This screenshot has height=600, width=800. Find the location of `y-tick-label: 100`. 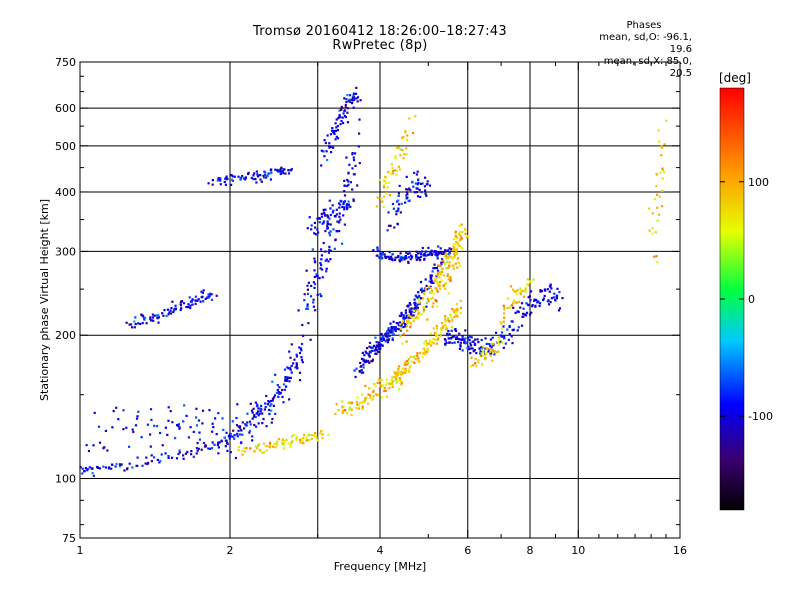

y-tick-label: 100 is located at coordinates (65, 479).